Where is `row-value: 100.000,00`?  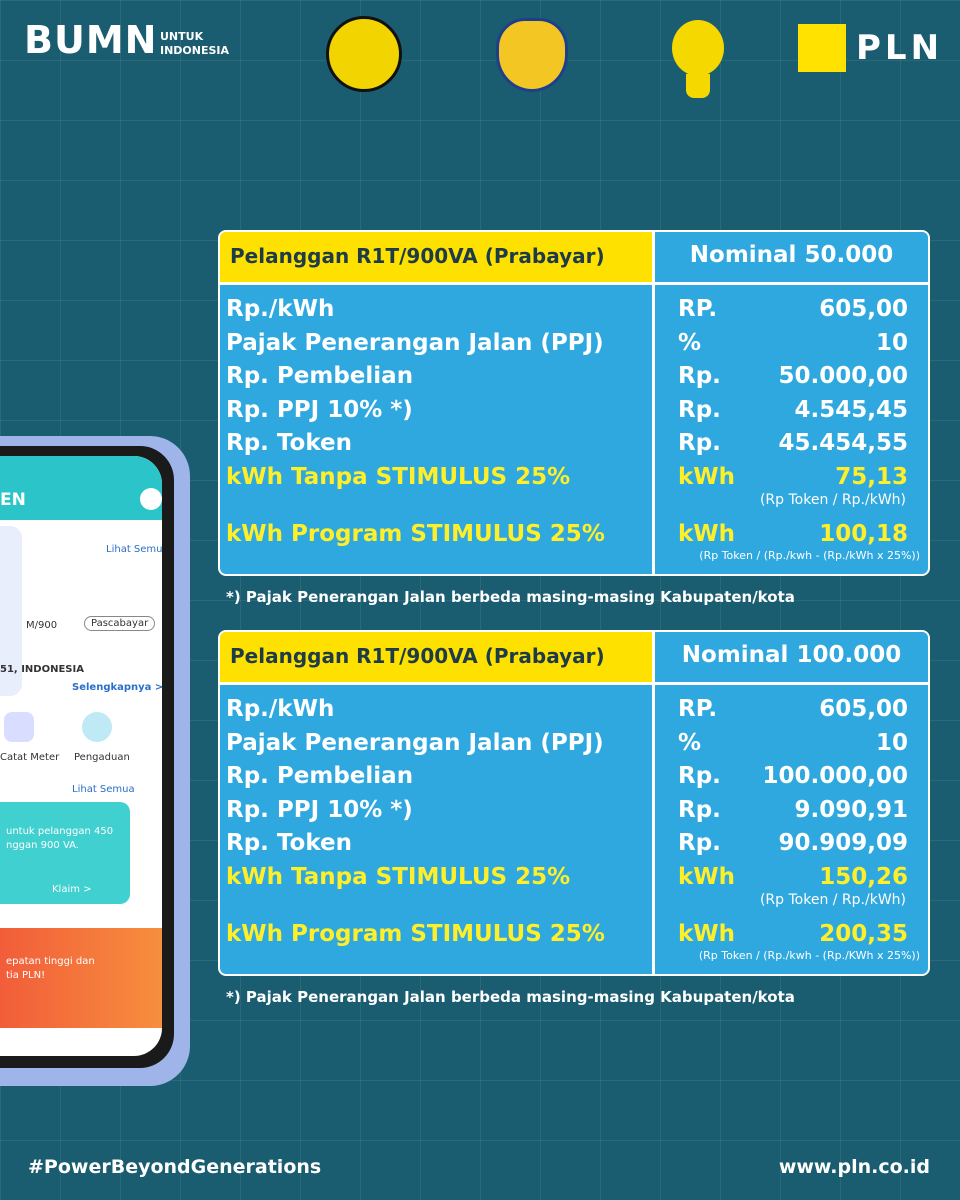 row-value: 100.000,00 is located at coordinates (835, 776).